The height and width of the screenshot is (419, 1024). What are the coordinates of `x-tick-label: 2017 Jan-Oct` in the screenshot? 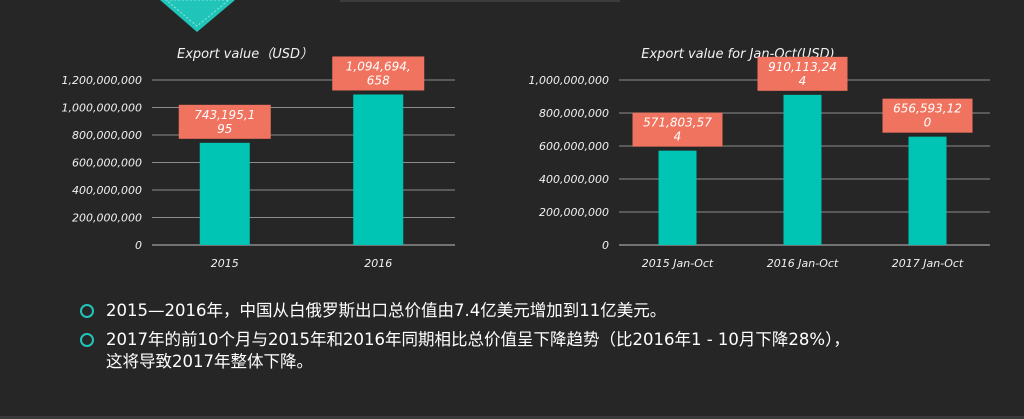 It's located at (928, 263).